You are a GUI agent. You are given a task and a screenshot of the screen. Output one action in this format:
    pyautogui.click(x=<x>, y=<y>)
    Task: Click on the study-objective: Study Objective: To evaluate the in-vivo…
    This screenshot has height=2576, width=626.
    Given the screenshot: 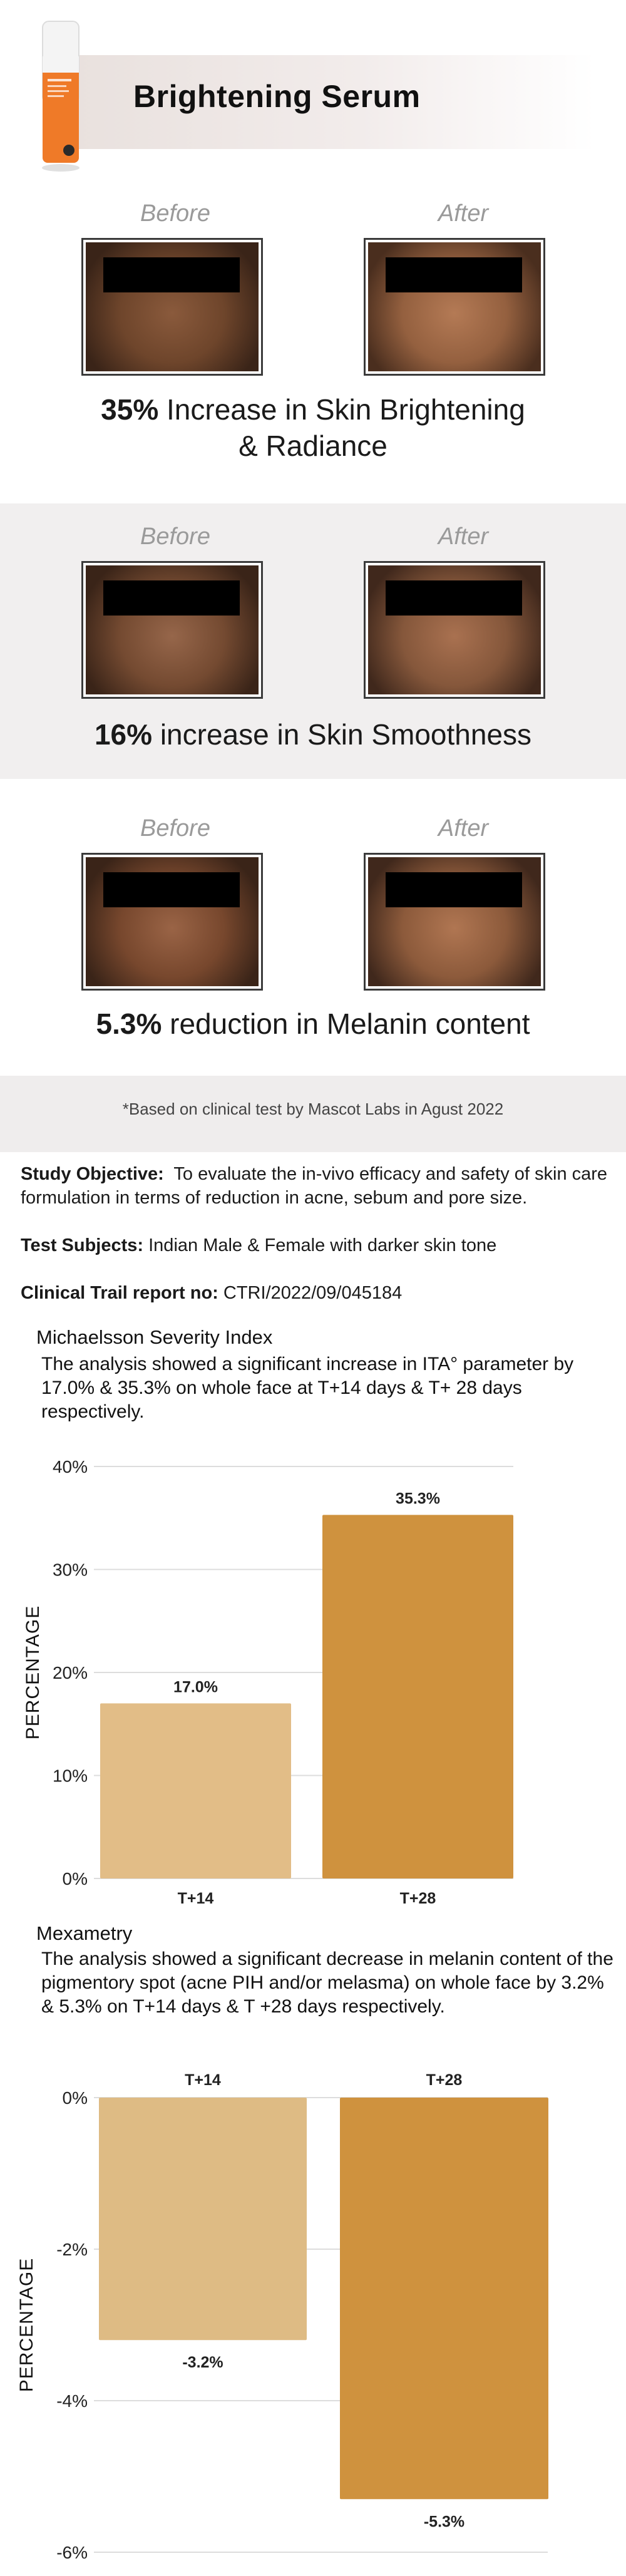 What is the action you would take?
    pyautogui.click(x=314, y=1186)
    